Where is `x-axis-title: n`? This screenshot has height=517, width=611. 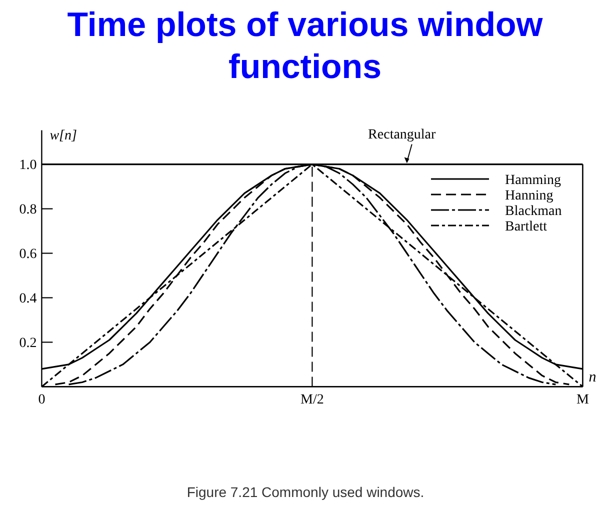
x-axis-title: n is located at coordinates (592, 378).